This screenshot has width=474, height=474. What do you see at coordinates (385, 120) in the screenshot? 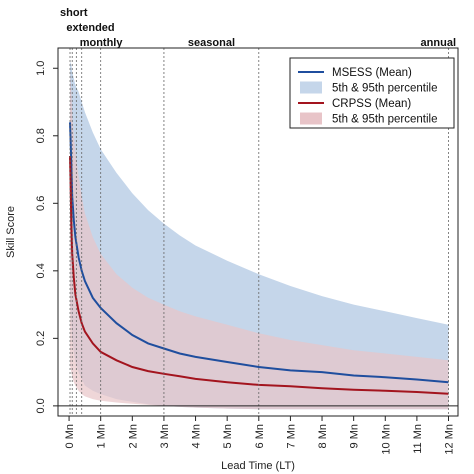
I see `legend-label-crpss-band: 5th & 95th percentile` at bounding box center [385, 120].